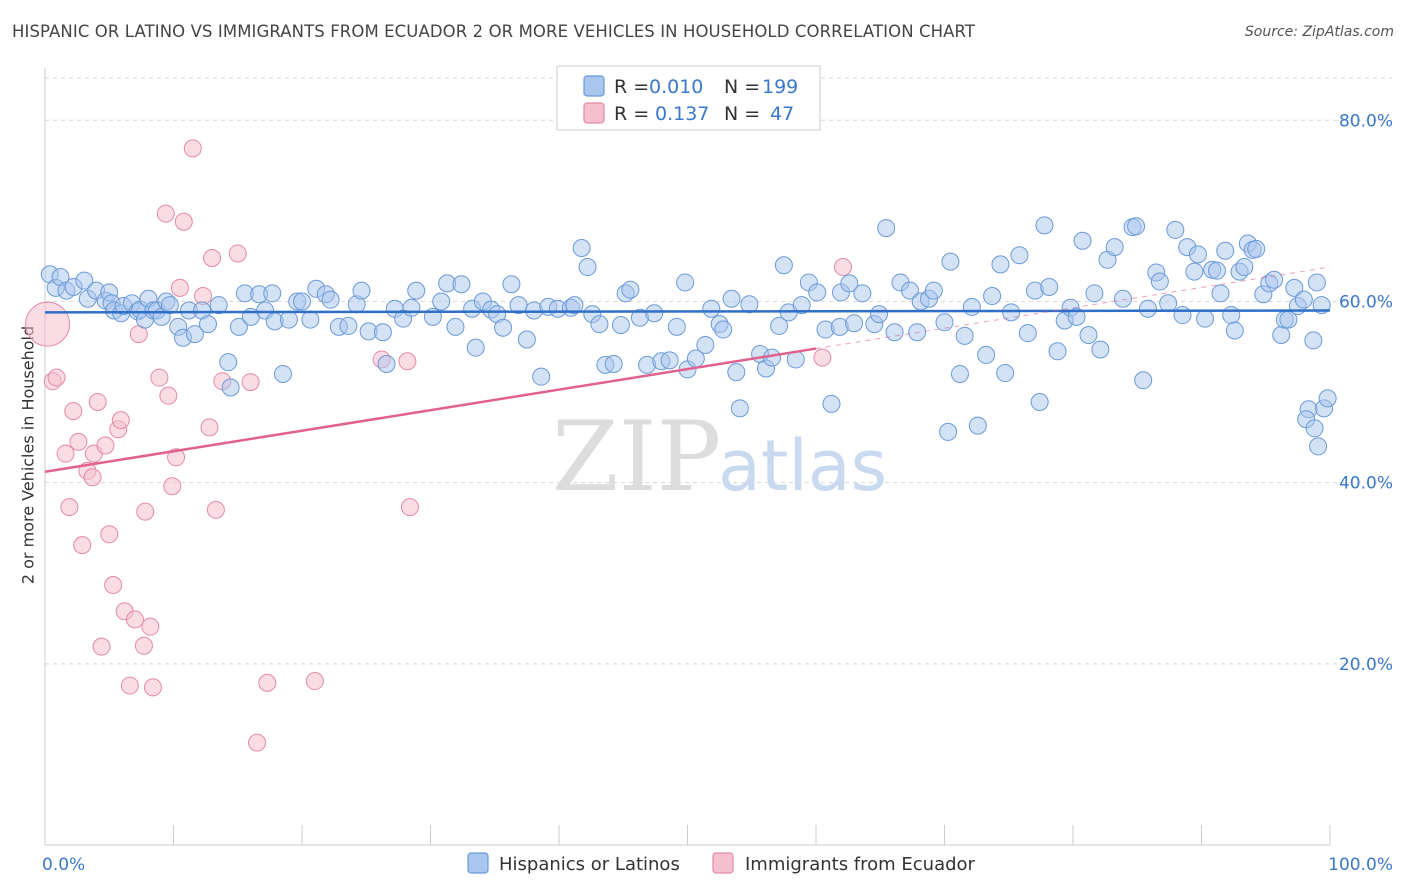 The height and width of the screenshot is (892, 1406). Describe the element at coordinates (742, 114) in the screenshot. I see `legend-n-label-2: N =` at that location.